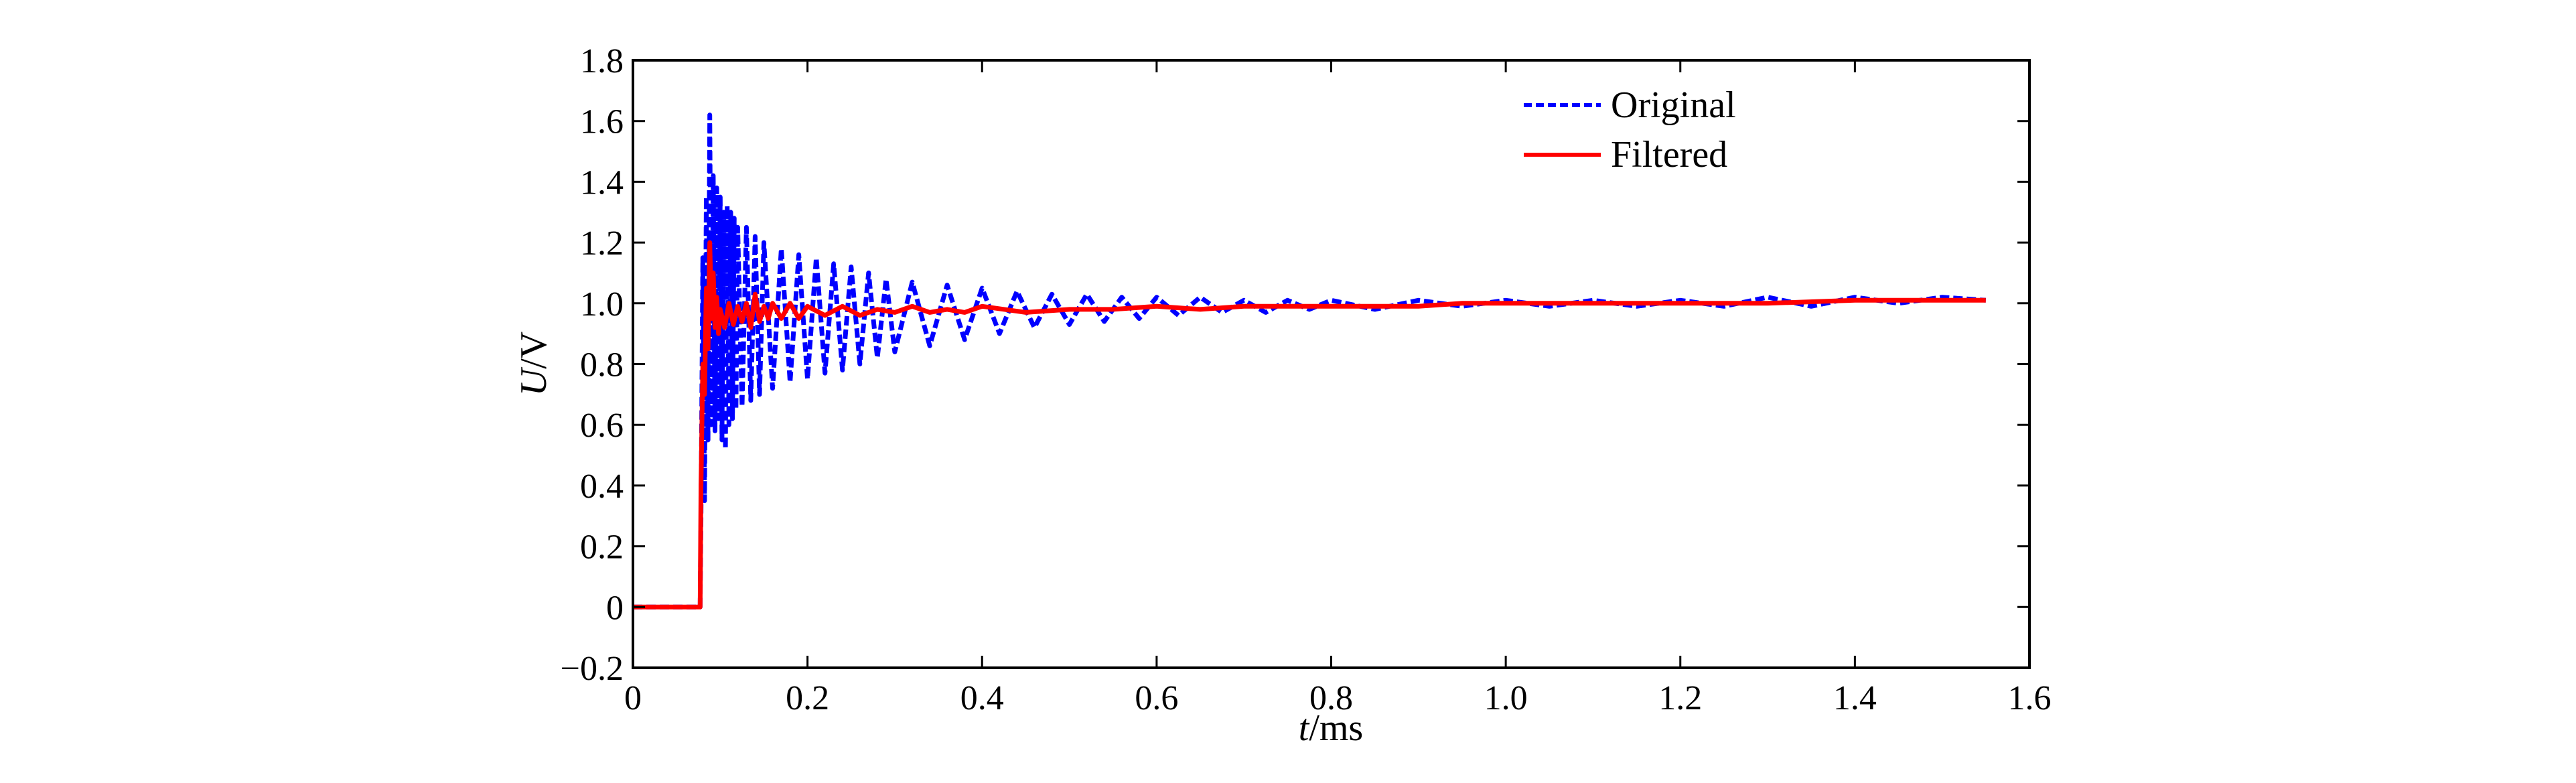 Image resolution: width=2576 pixels, height=783 pixels. I want to click on y-tick-label: 0.8, so click(602, 365).